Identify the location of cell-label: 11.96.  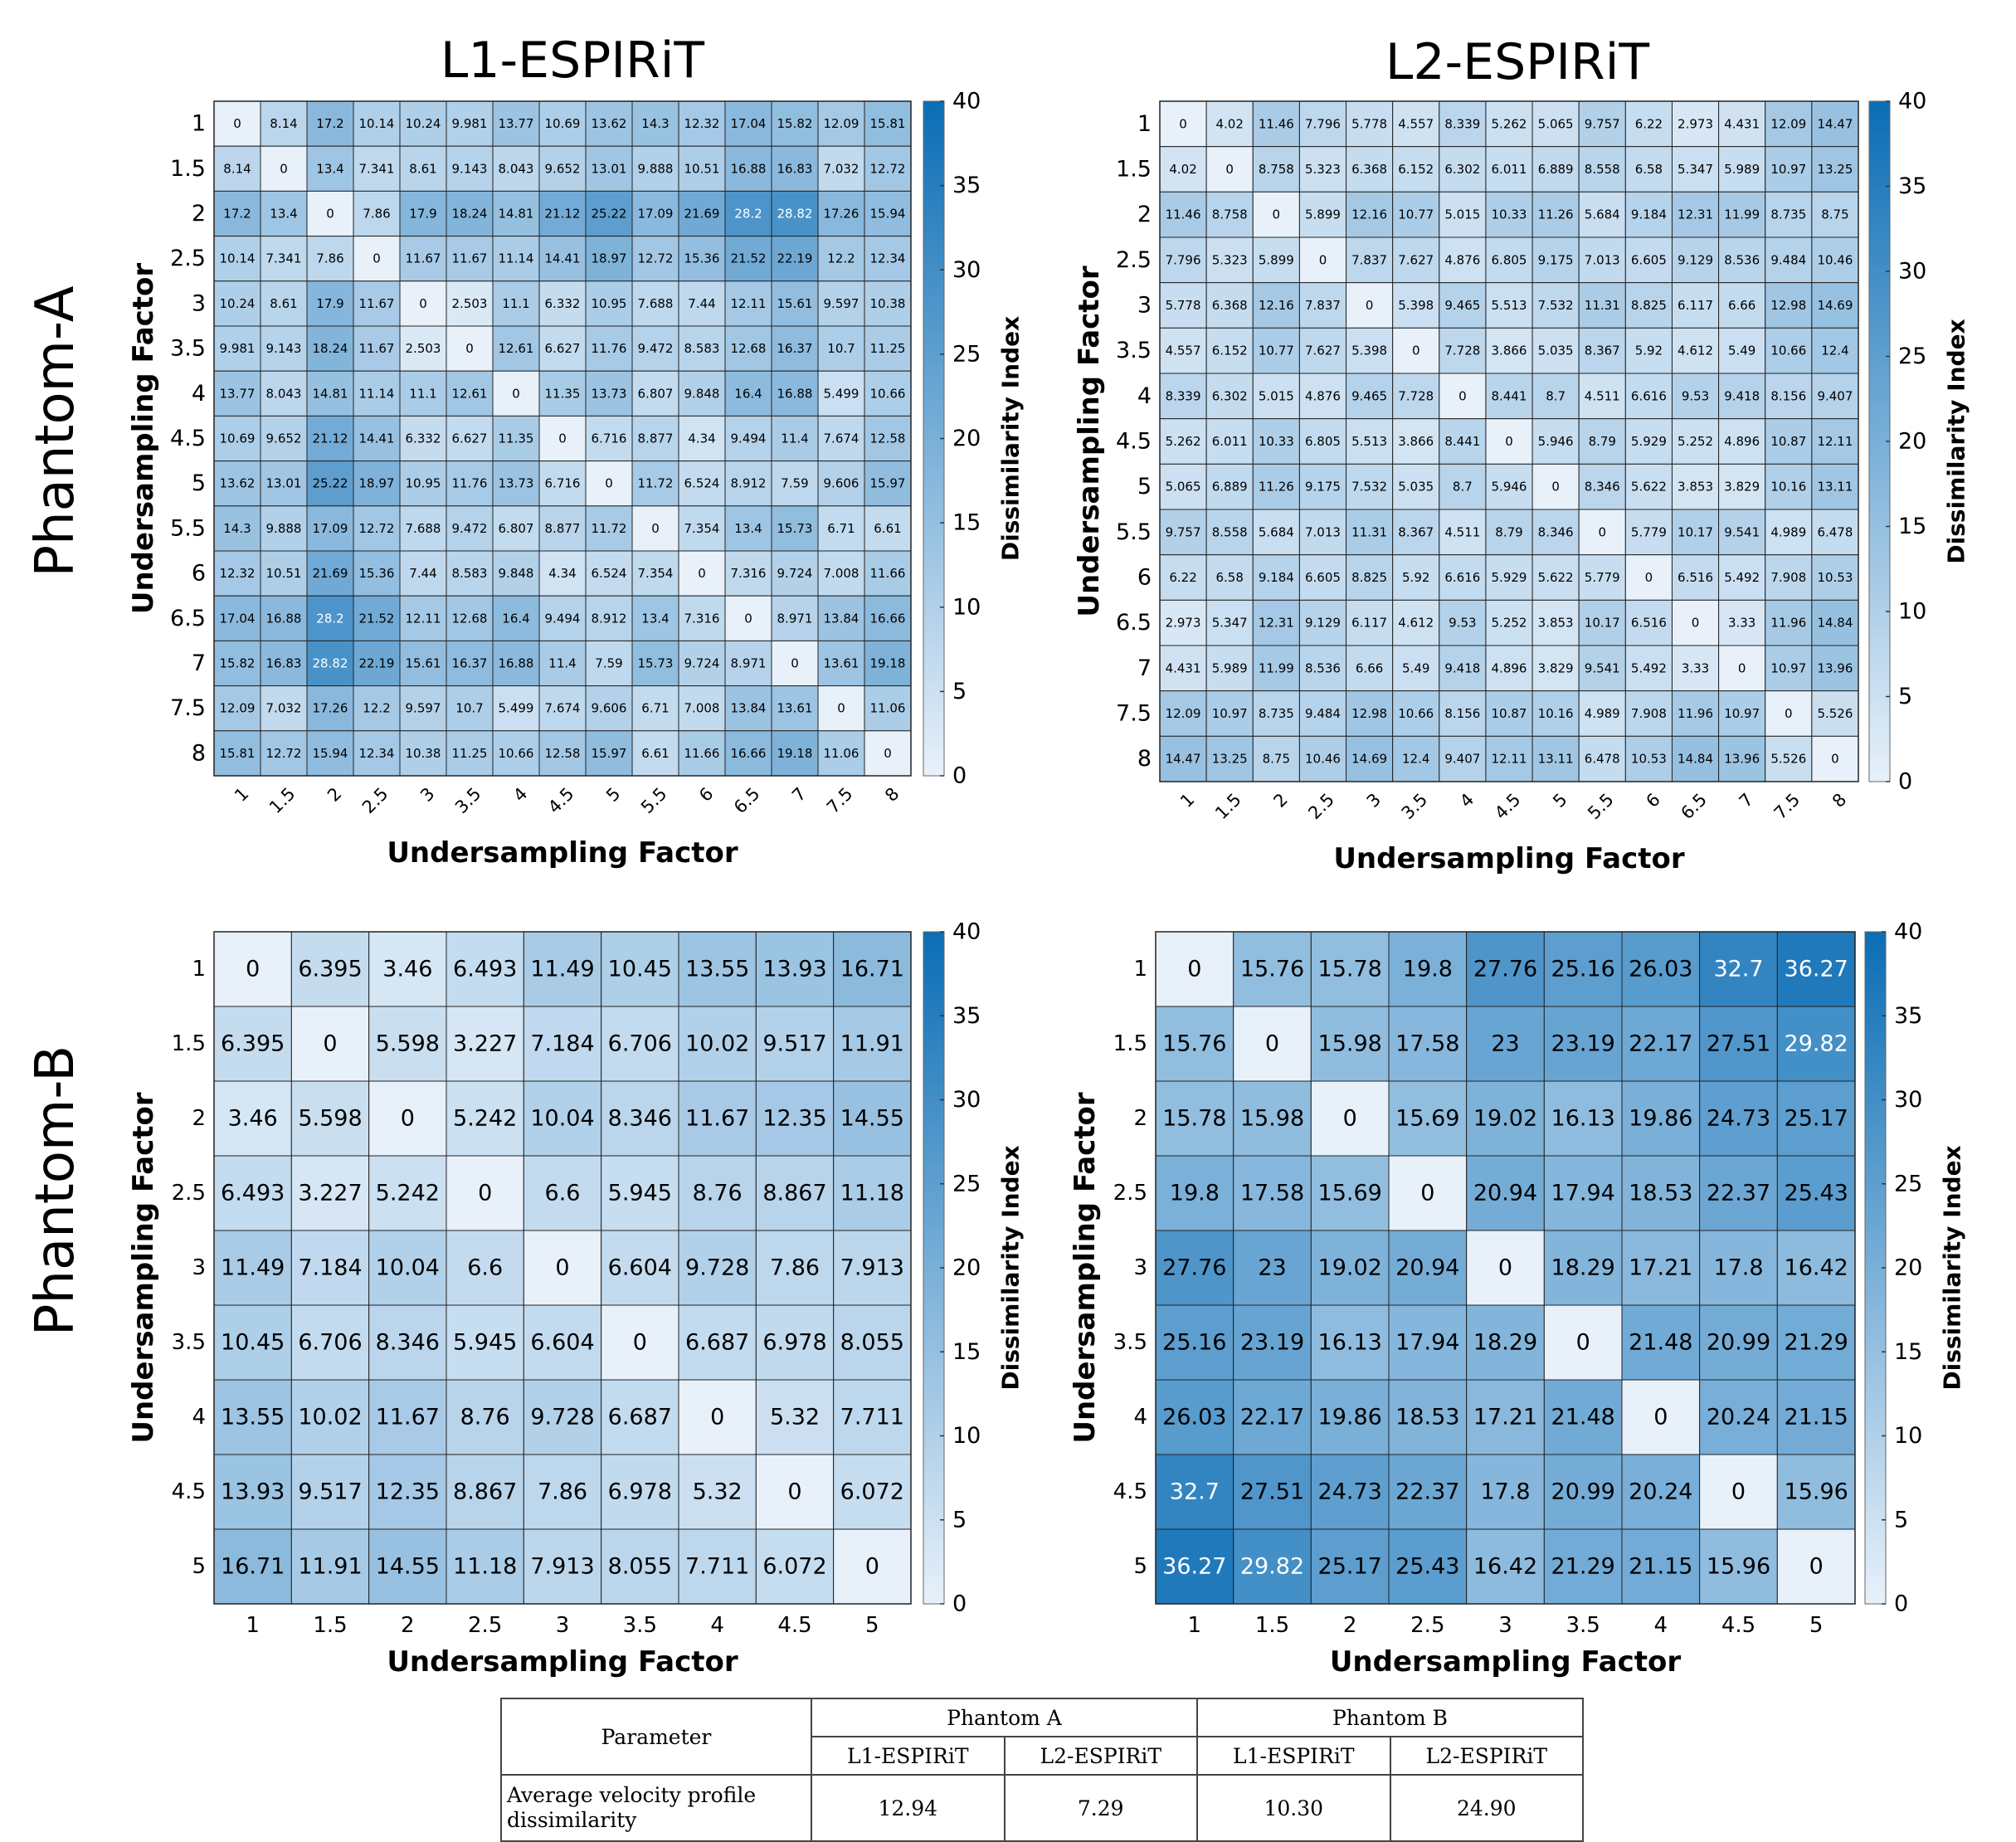
(1695, 713).